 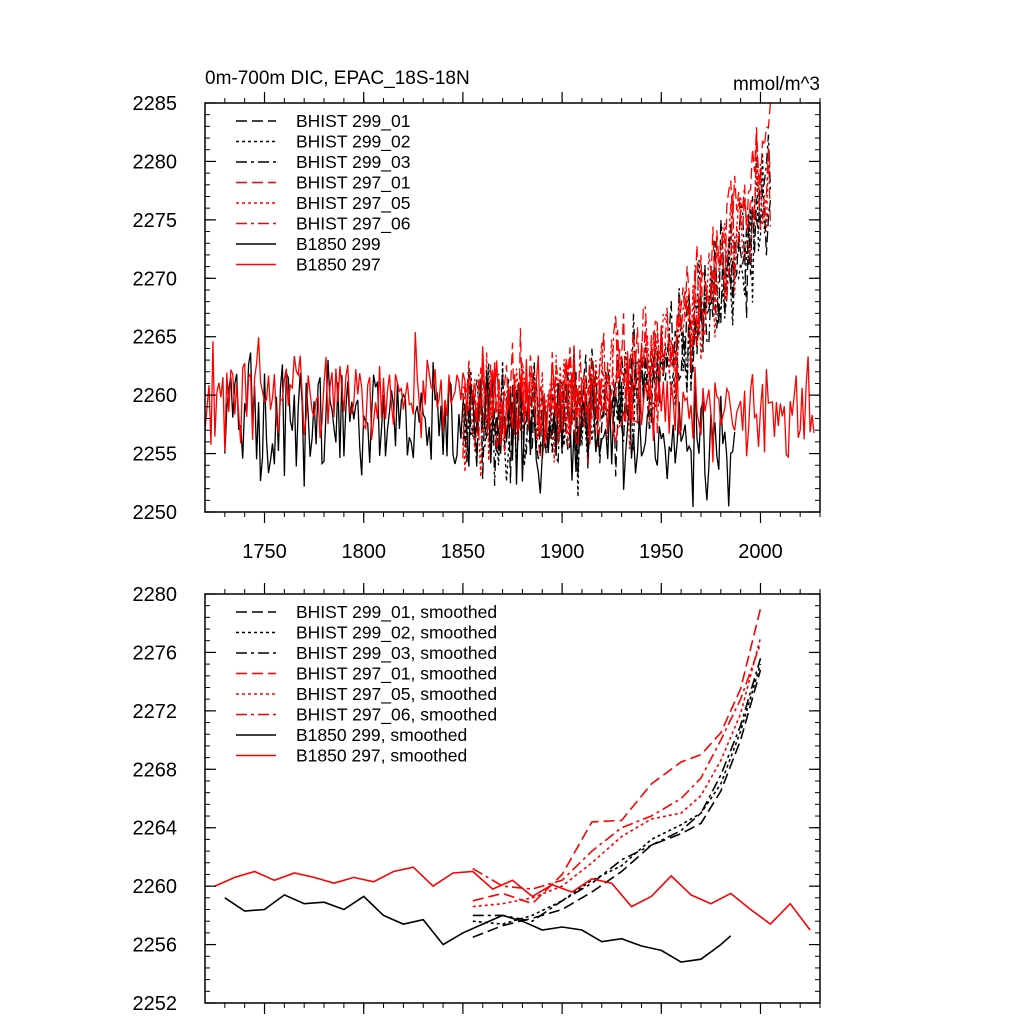 I want to click on y-tick-label: 2272, so click(x=155, y=712).